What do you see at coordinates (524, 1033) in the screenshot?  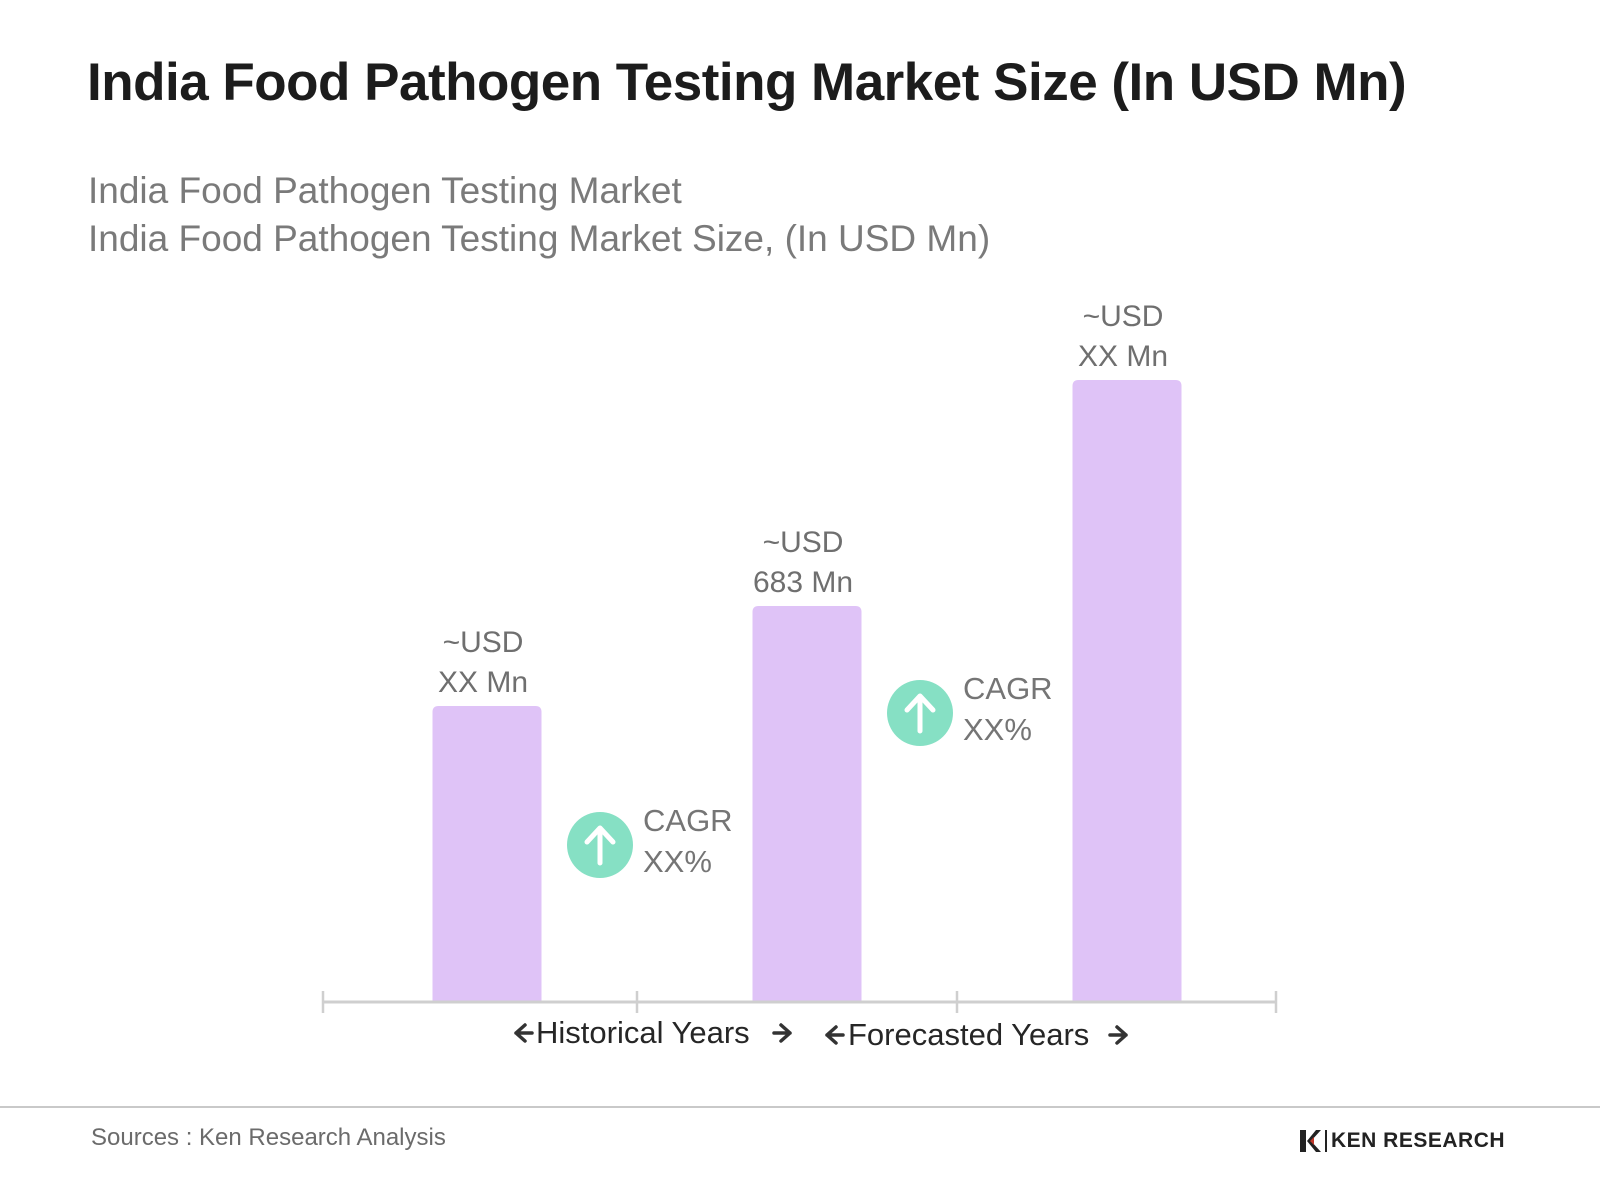 I see `period-1-left-arrow-icon` at bounding box center [524, 1033].